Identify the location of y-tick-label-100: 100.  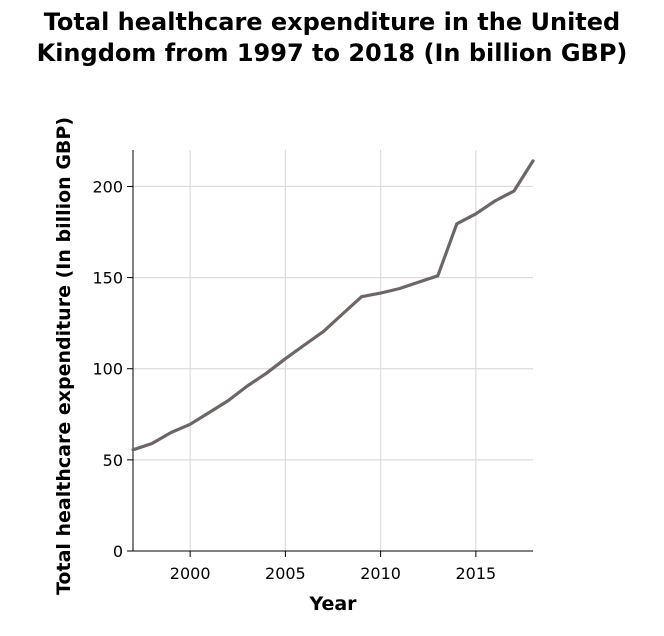
(107, 369).